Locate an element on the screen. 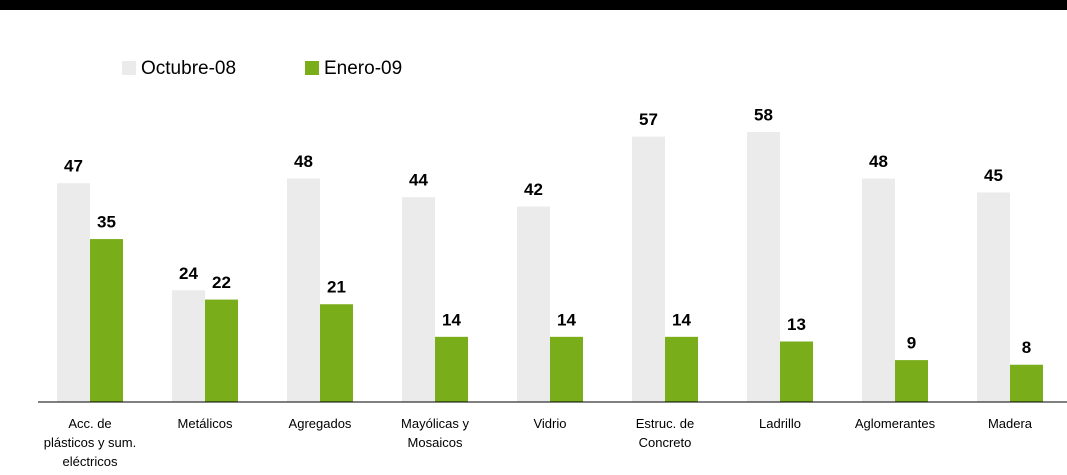 This screenshot has height=475, width=1067. x-tick-label: Ladrillo is located at coordinates (780, 423).